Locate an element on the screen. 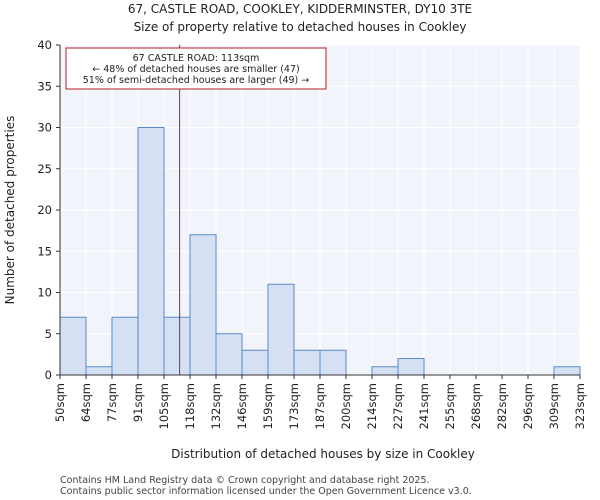 Image resolution: width=600 pixels, height=500 pixels. y-tick-label: 35 is located at coordinates (44, 86).